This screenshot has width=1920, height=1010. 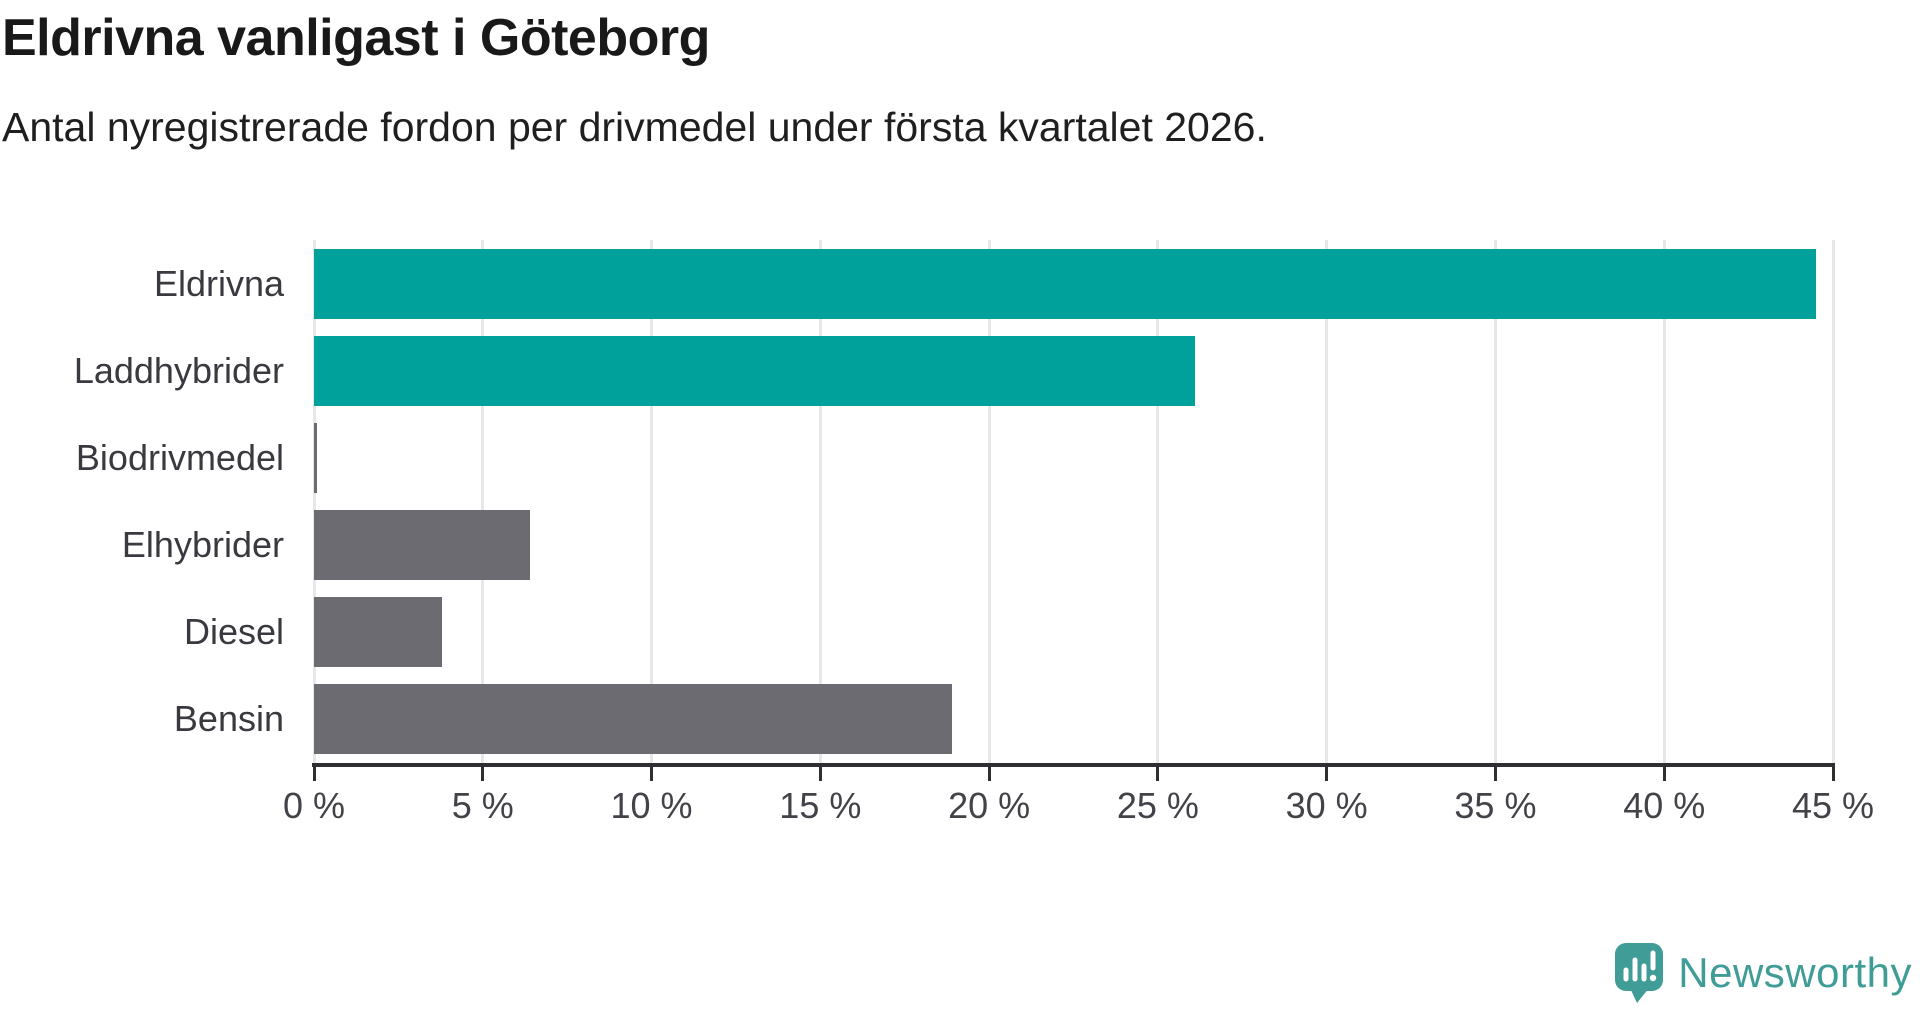 I want to click on newsworthy-bubble-chart-icon, so click(x=1639, y=973).